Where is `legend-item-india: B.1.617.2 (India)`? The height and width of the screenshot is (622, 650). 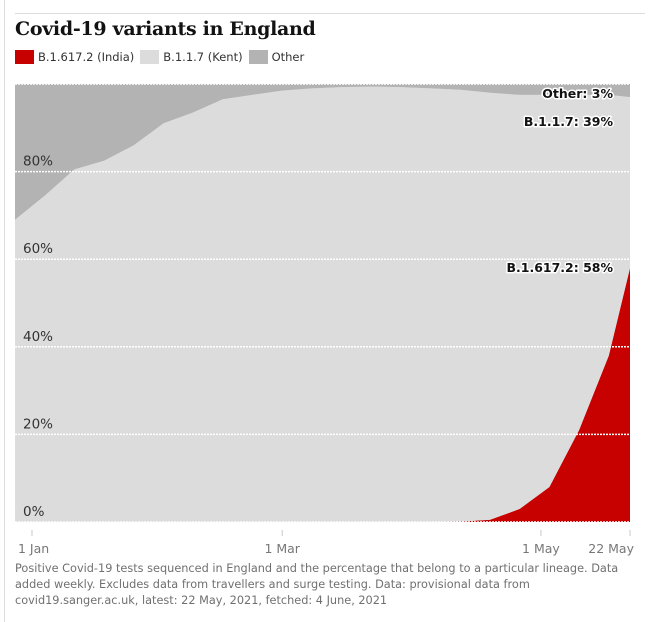
legend-item-india: B.1.617.2 (India) is located at coordinates (74, 57).